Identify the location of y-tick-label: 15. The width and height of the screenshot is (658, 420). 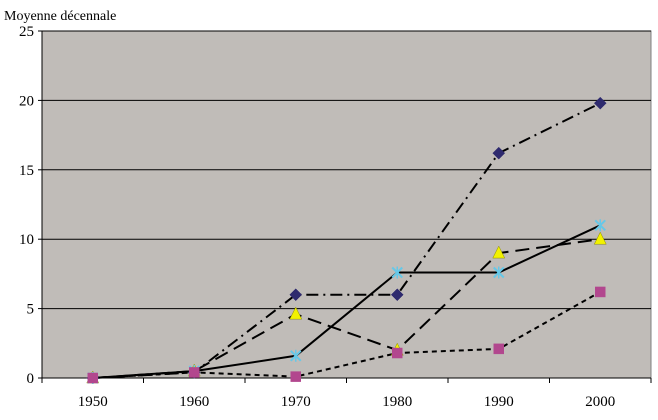
(26, 171).